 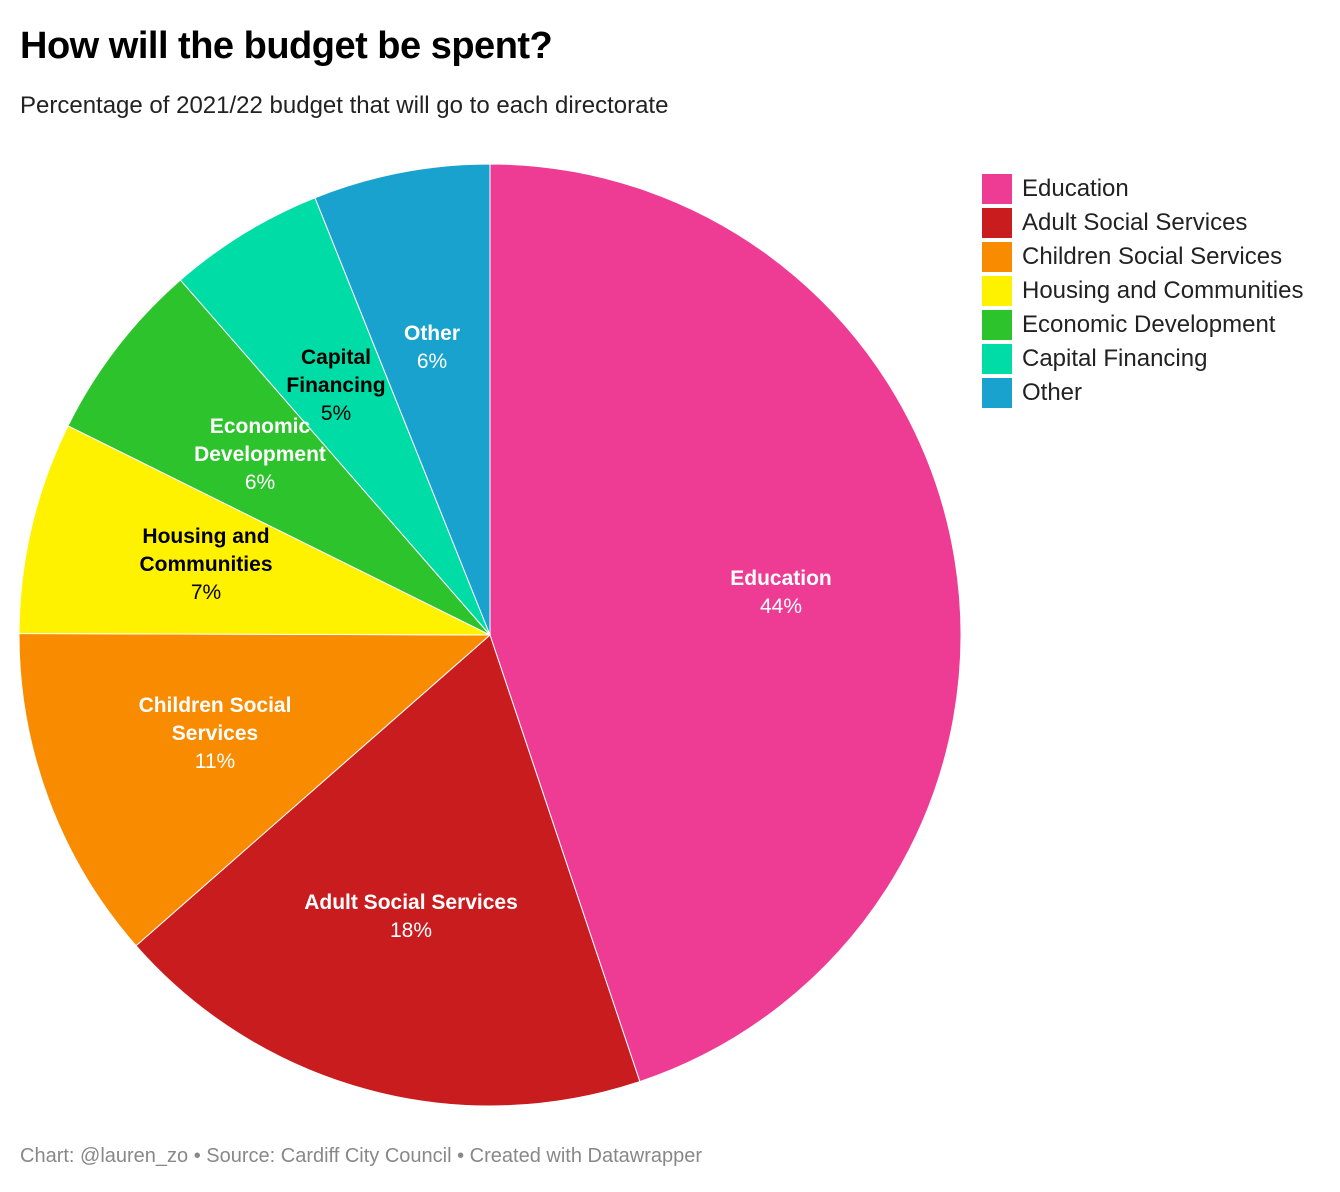 I want to click on slice-label: Adult Social Services 18%, so click(x=411, y=916).